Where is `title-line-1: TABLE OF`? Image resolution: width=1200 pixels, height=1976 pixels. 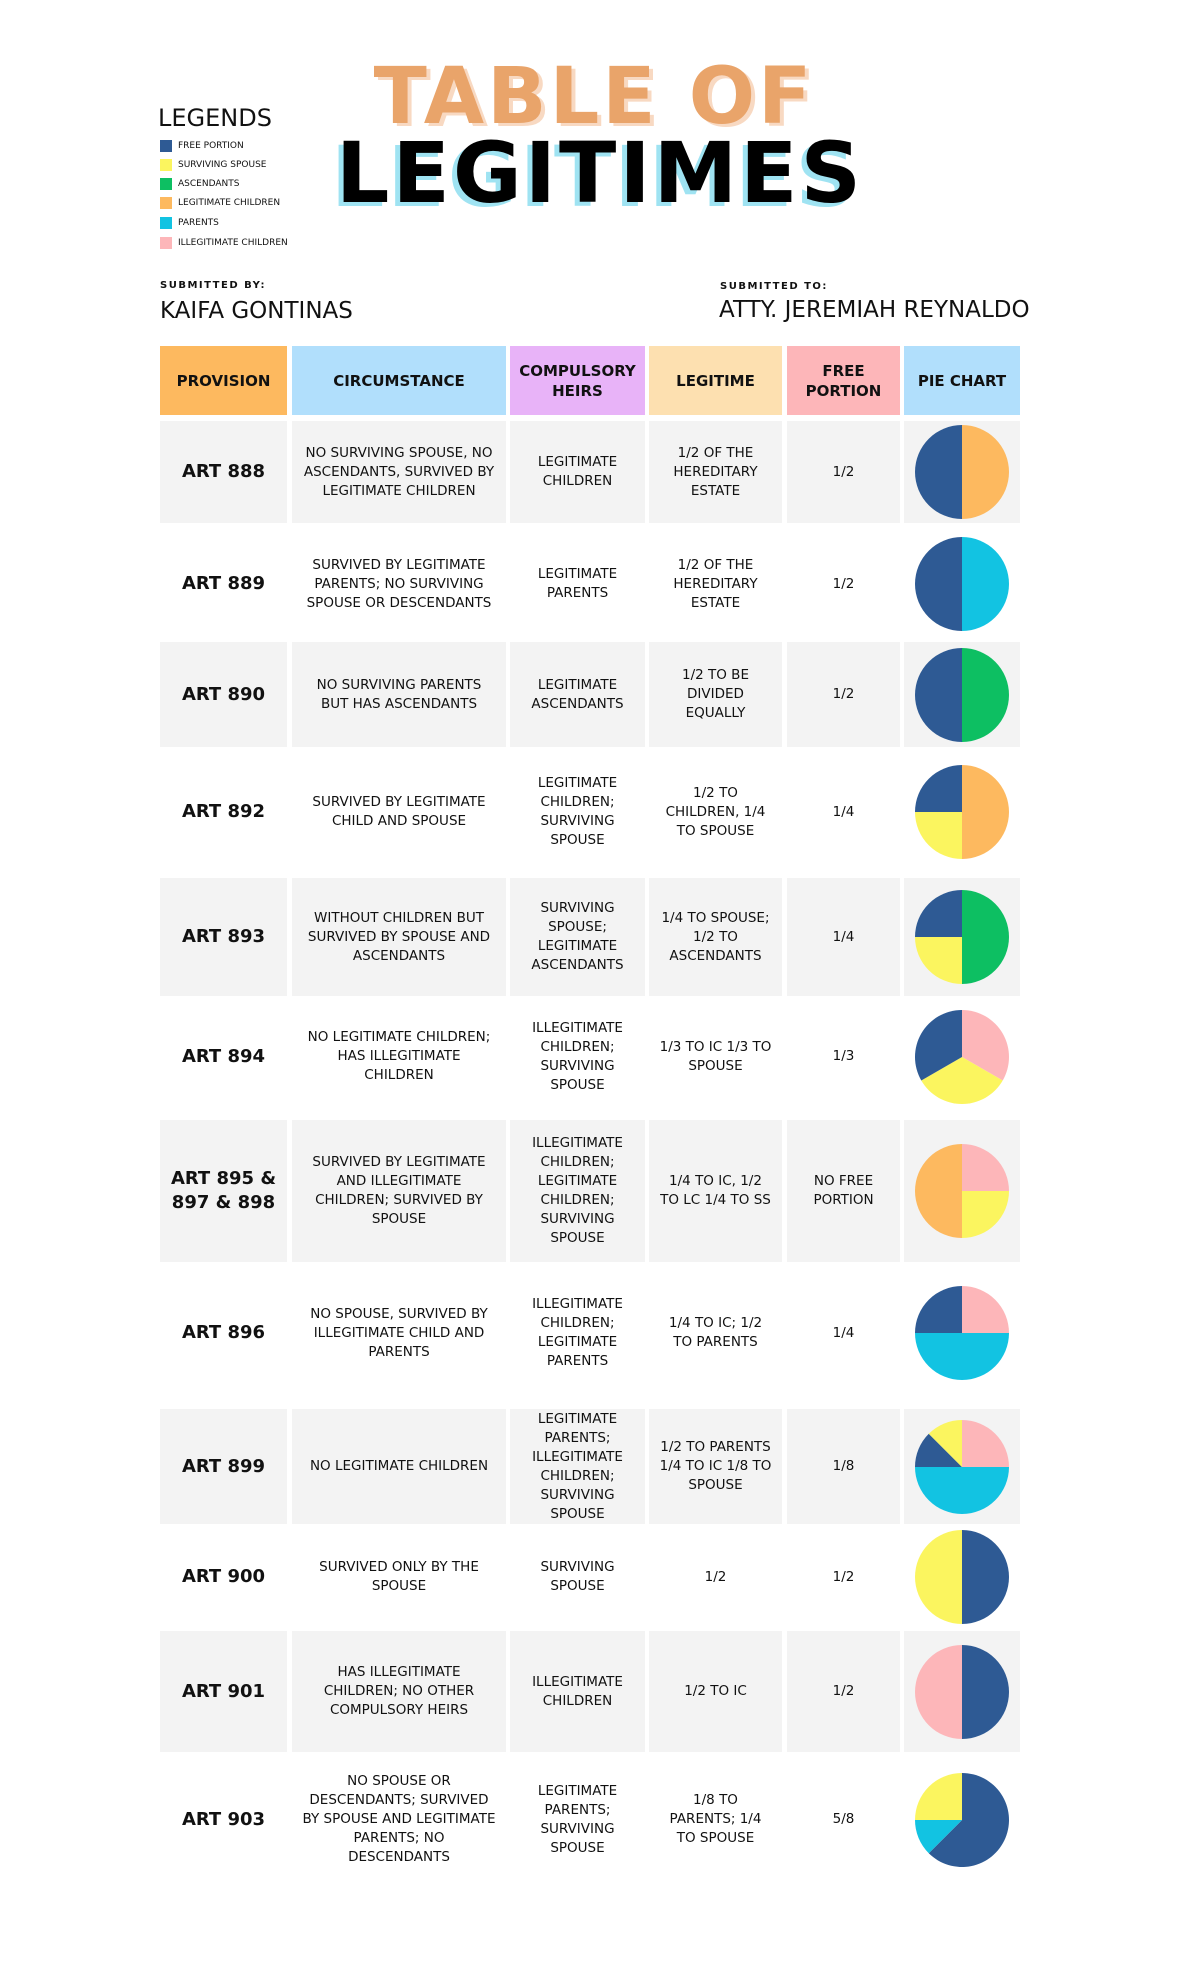
title-line-1: TABLE OF is located at coordinates (594, 97).